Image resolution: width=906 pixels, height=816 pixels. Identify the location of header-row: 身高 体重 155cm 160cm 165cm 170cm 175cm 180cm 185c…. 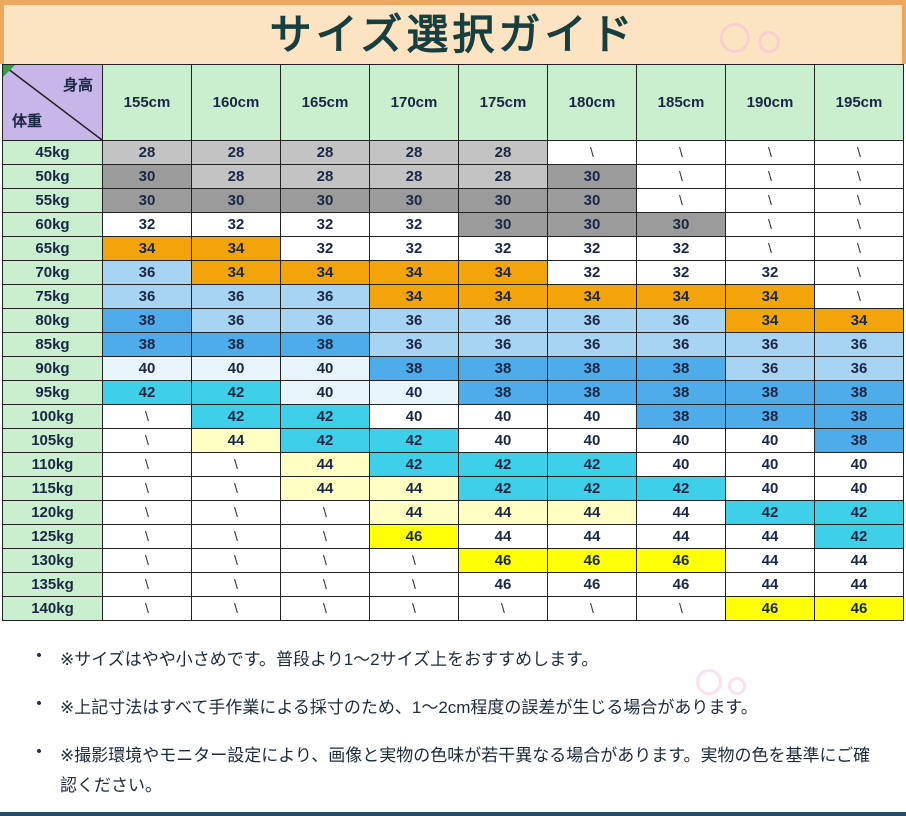
(453, 102).